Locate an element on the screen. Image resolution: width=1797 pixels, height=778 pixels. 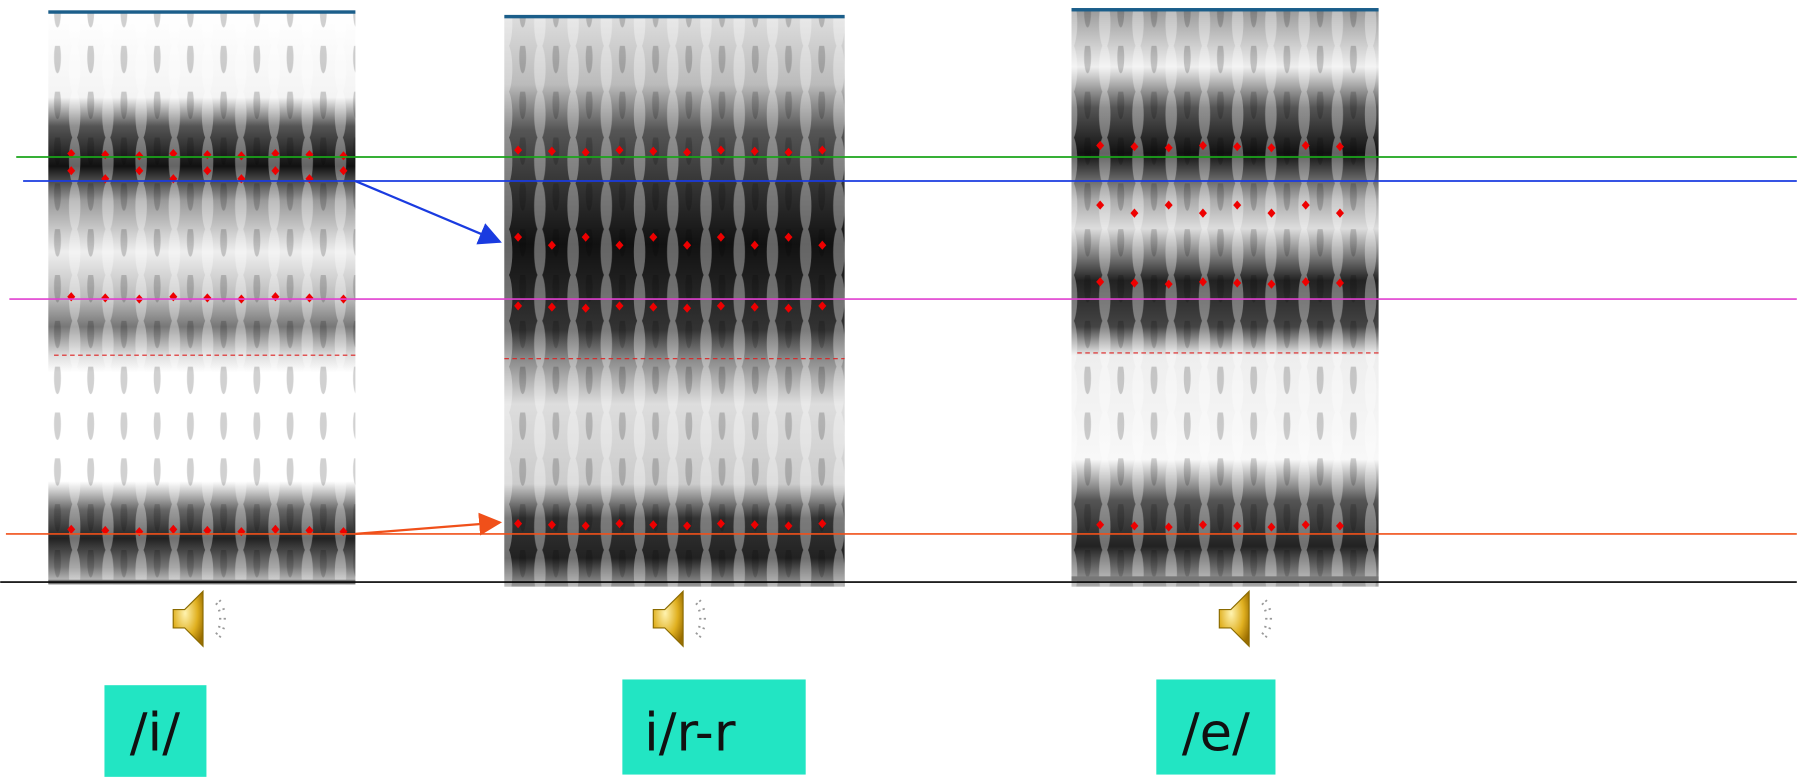
label: /i/ is located at coordinates (155, 733).